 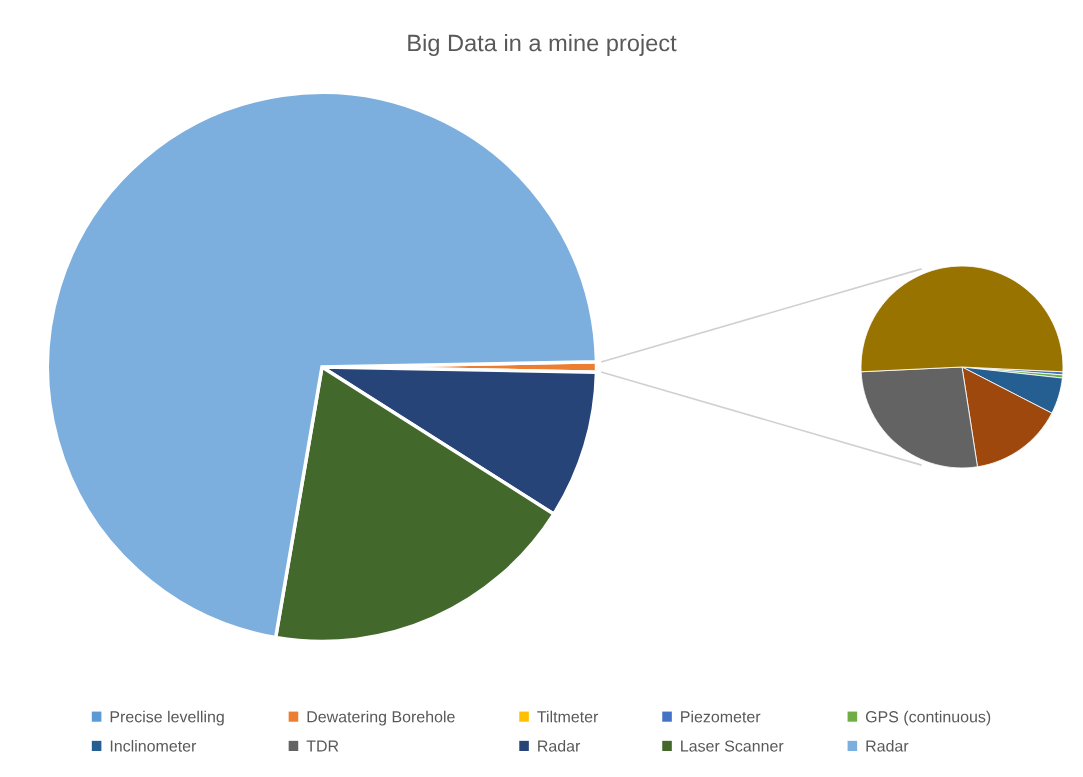 I want to click on chart-title: Big Data in a mine project, so click(x=542, y=45).